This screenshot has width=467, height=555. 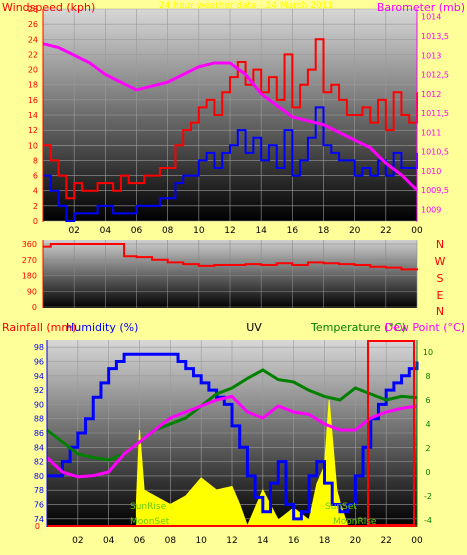 What do you see at coordinates (427, 376) in the screenshot?
I see `temperature-y-tick-label: 8` at bounding box center [427, 376].